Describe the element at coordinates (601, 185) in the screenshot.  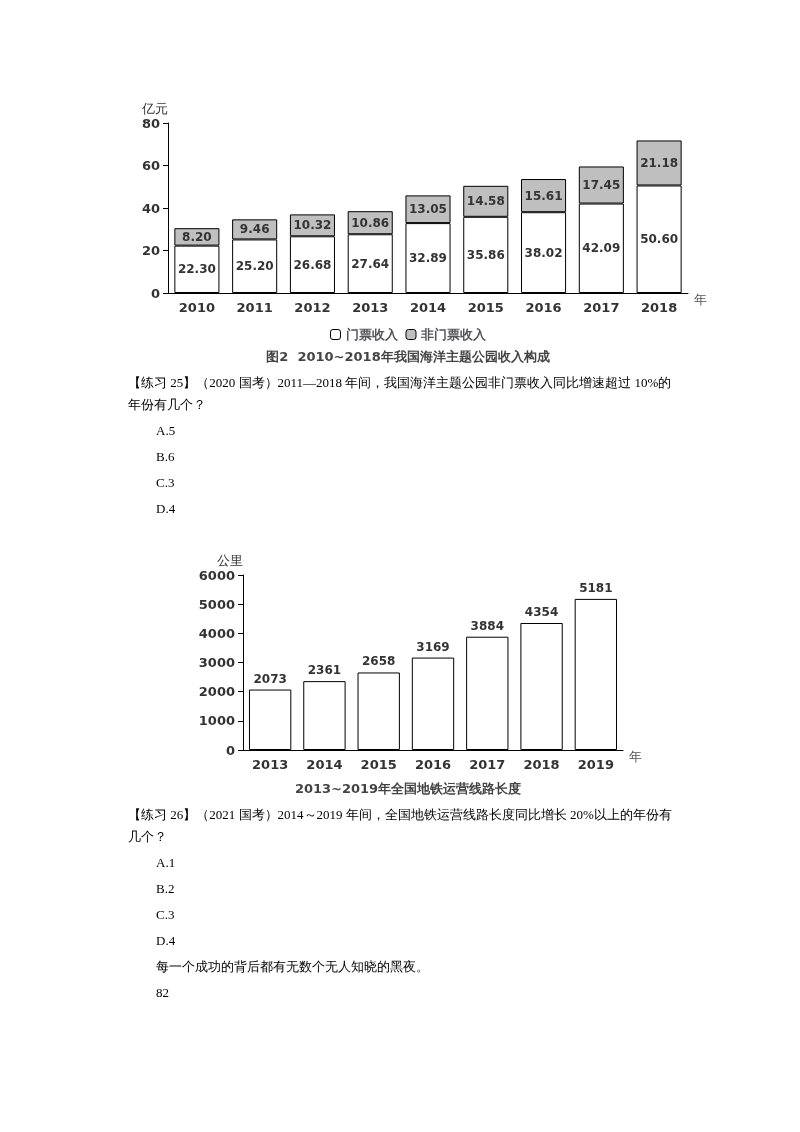
I see `data-label: 17.45` at that location.